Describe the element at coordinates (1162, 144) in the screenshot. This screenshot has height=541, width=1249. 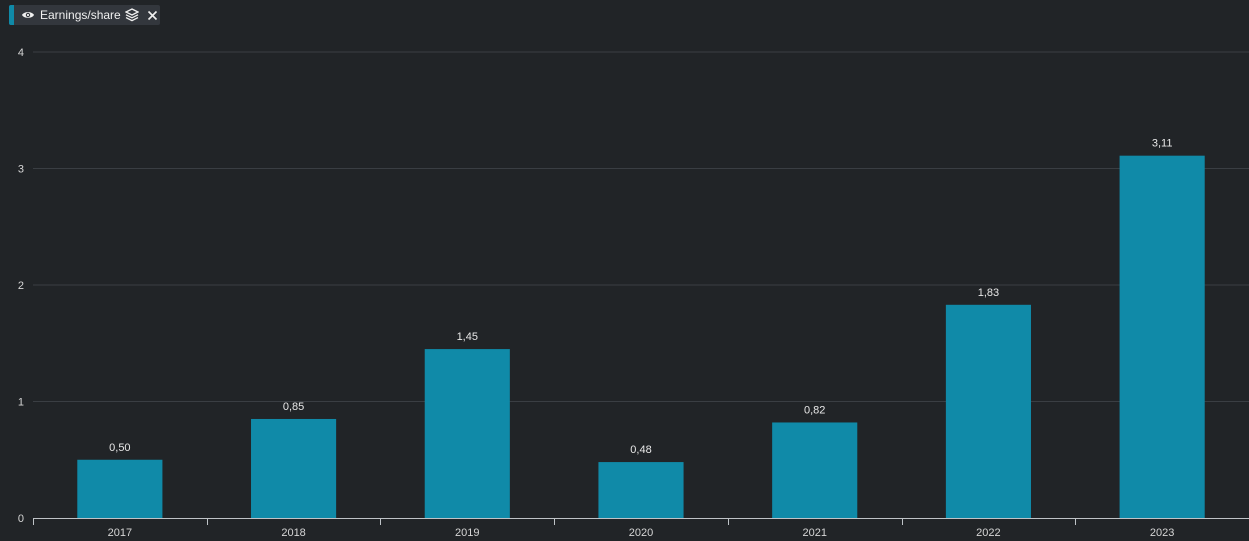
I see `data-label: 3,11` at that location.